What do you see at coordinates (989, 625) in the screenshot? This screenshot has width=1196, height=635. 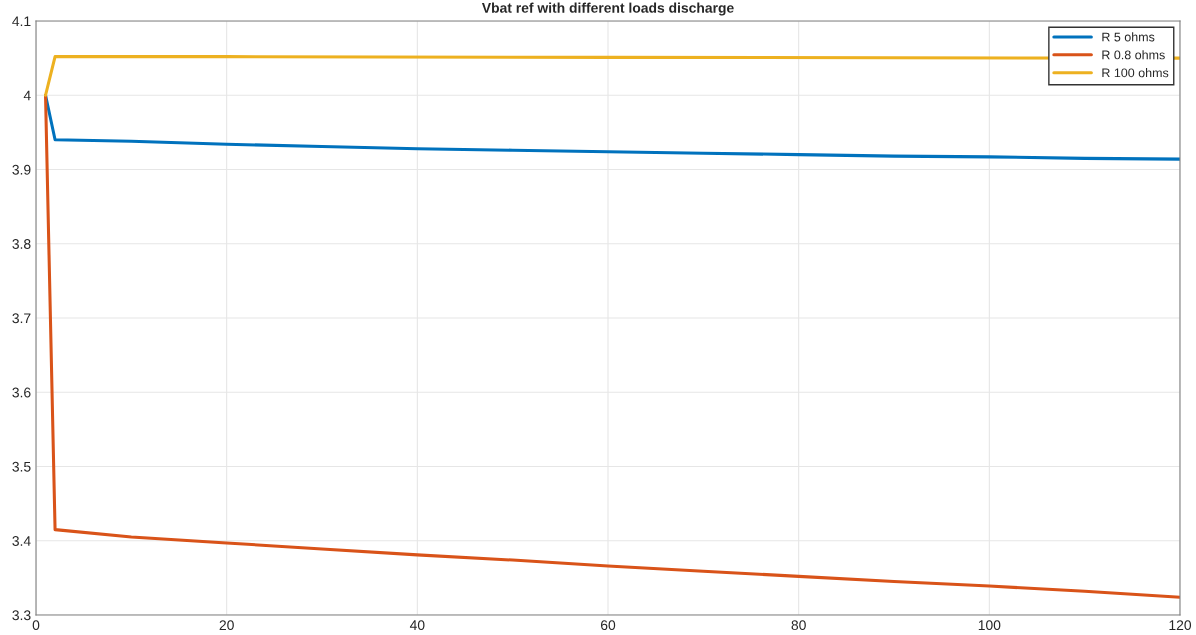 I see `x-tick-label: 100` at bounding box center [989, 625].